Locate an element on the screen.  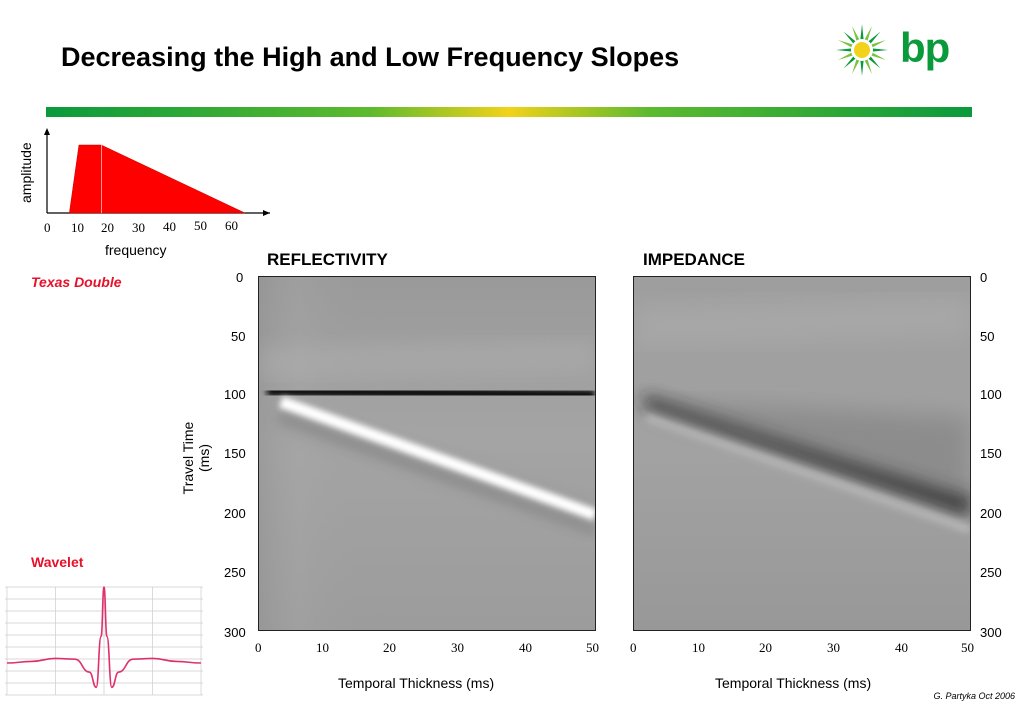
y-tick-left-0: 0 is located at coordinates (240, 277).